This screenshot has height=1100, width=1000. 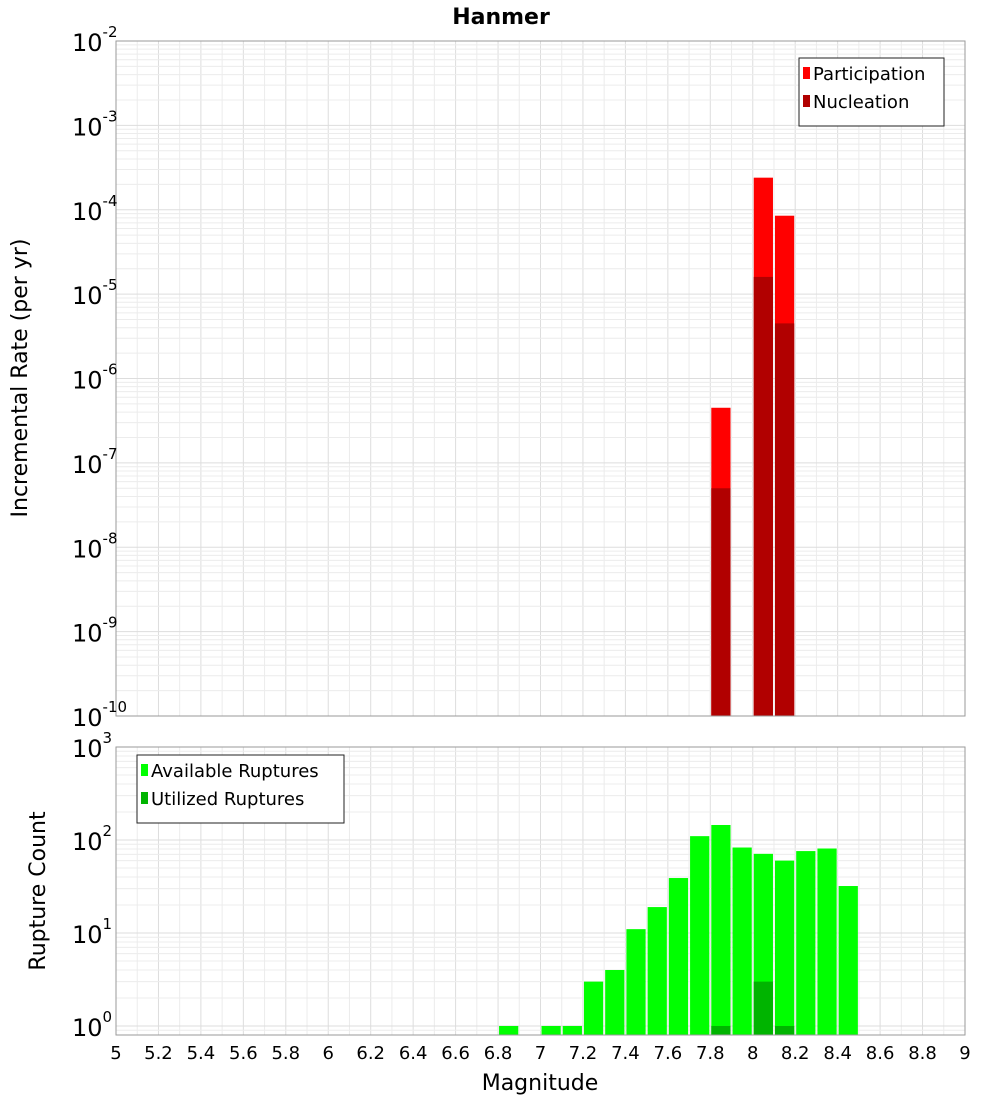 What do you see at coordinates (370, 1053) in the screenshot?
I see `x-tick-label: 6.2` at bounding box center [370, 1053].